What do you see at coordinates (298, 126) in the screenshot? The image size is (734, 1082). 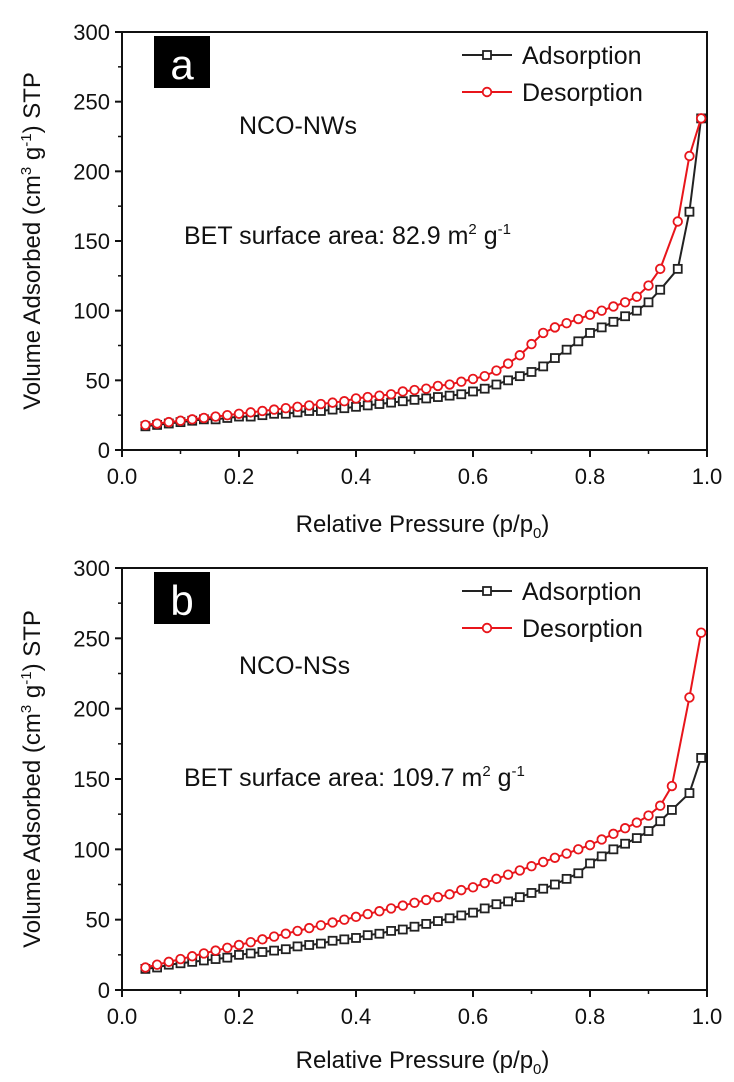 I see `sample-label: NCO-NWs` at bounding box center [298, 126].